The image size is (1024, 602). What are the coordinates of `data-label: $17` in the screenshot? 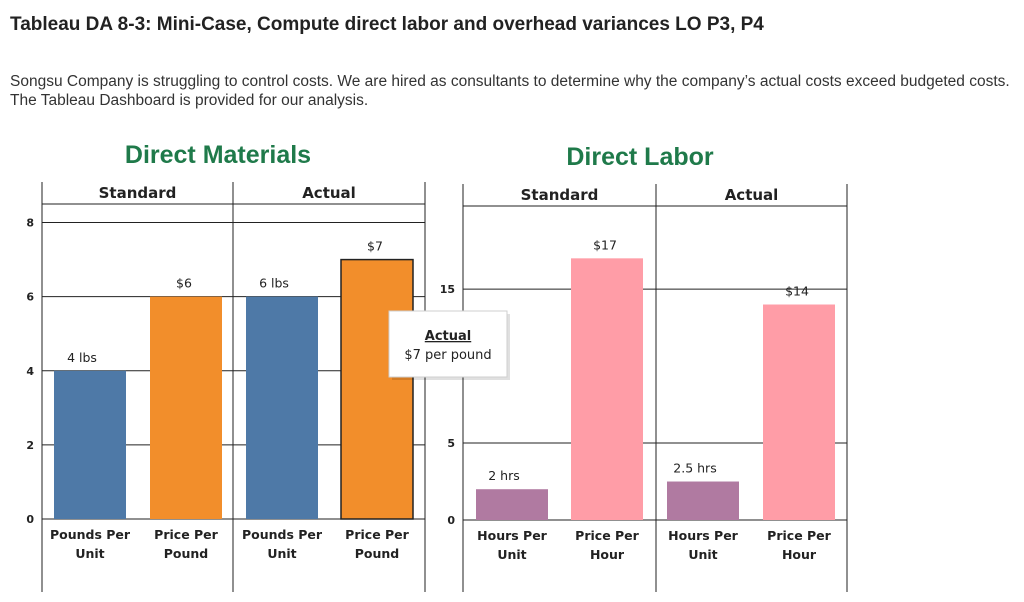 It's located at (605, 244).